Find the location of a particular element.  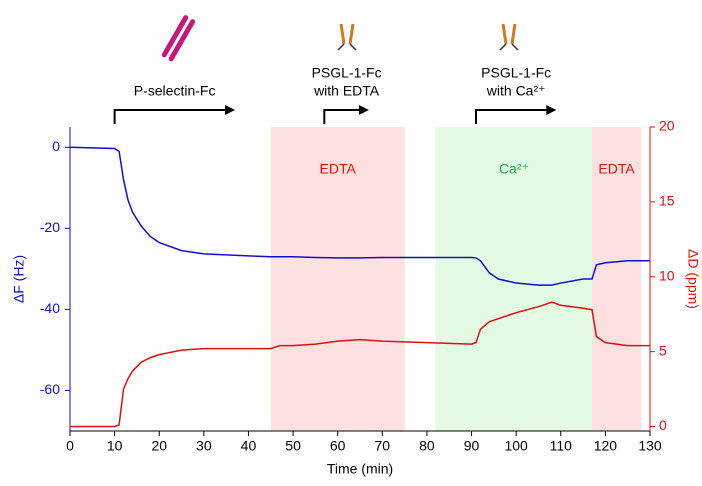

icon-pselectin is located at coordinates (178, 38).